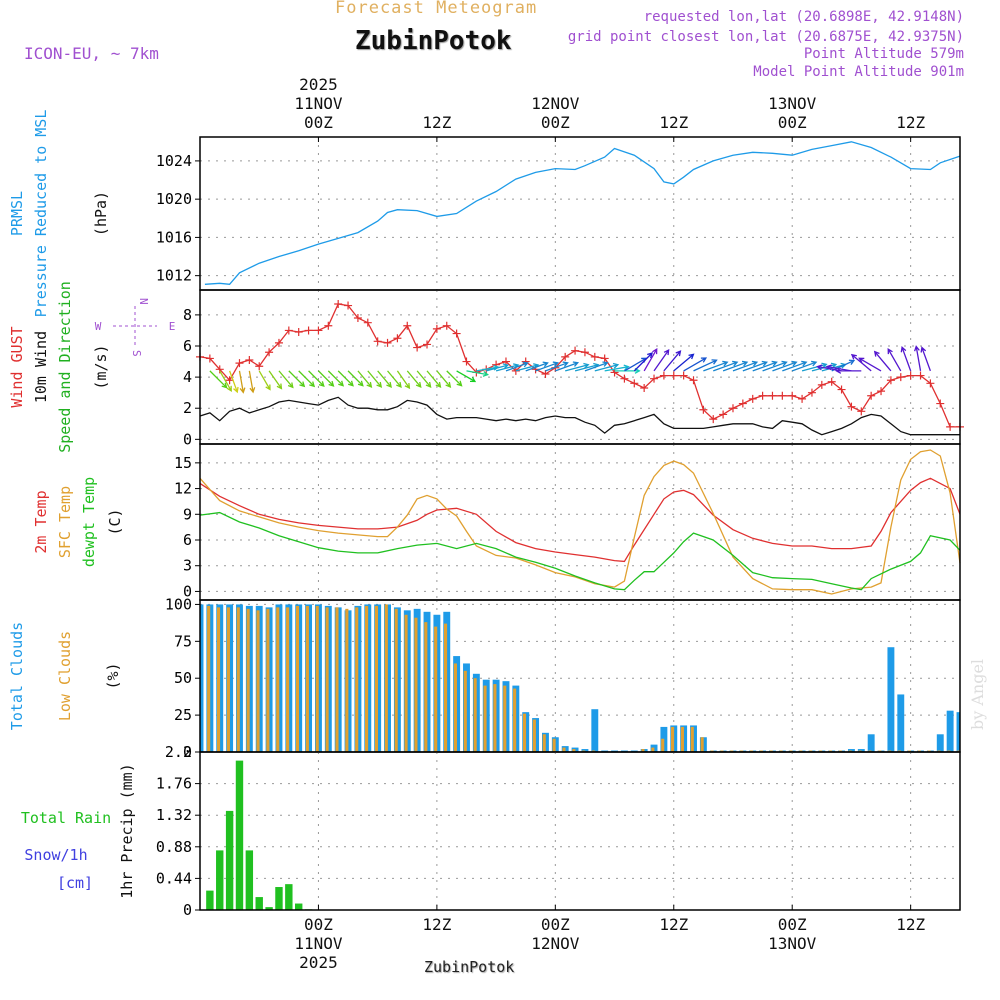 The width and height of the screenshot is (1000, 1000). Describe the element at coordinates (115, 521) in the screenshot. I see `temperature-axis-label: (C)` at that location.